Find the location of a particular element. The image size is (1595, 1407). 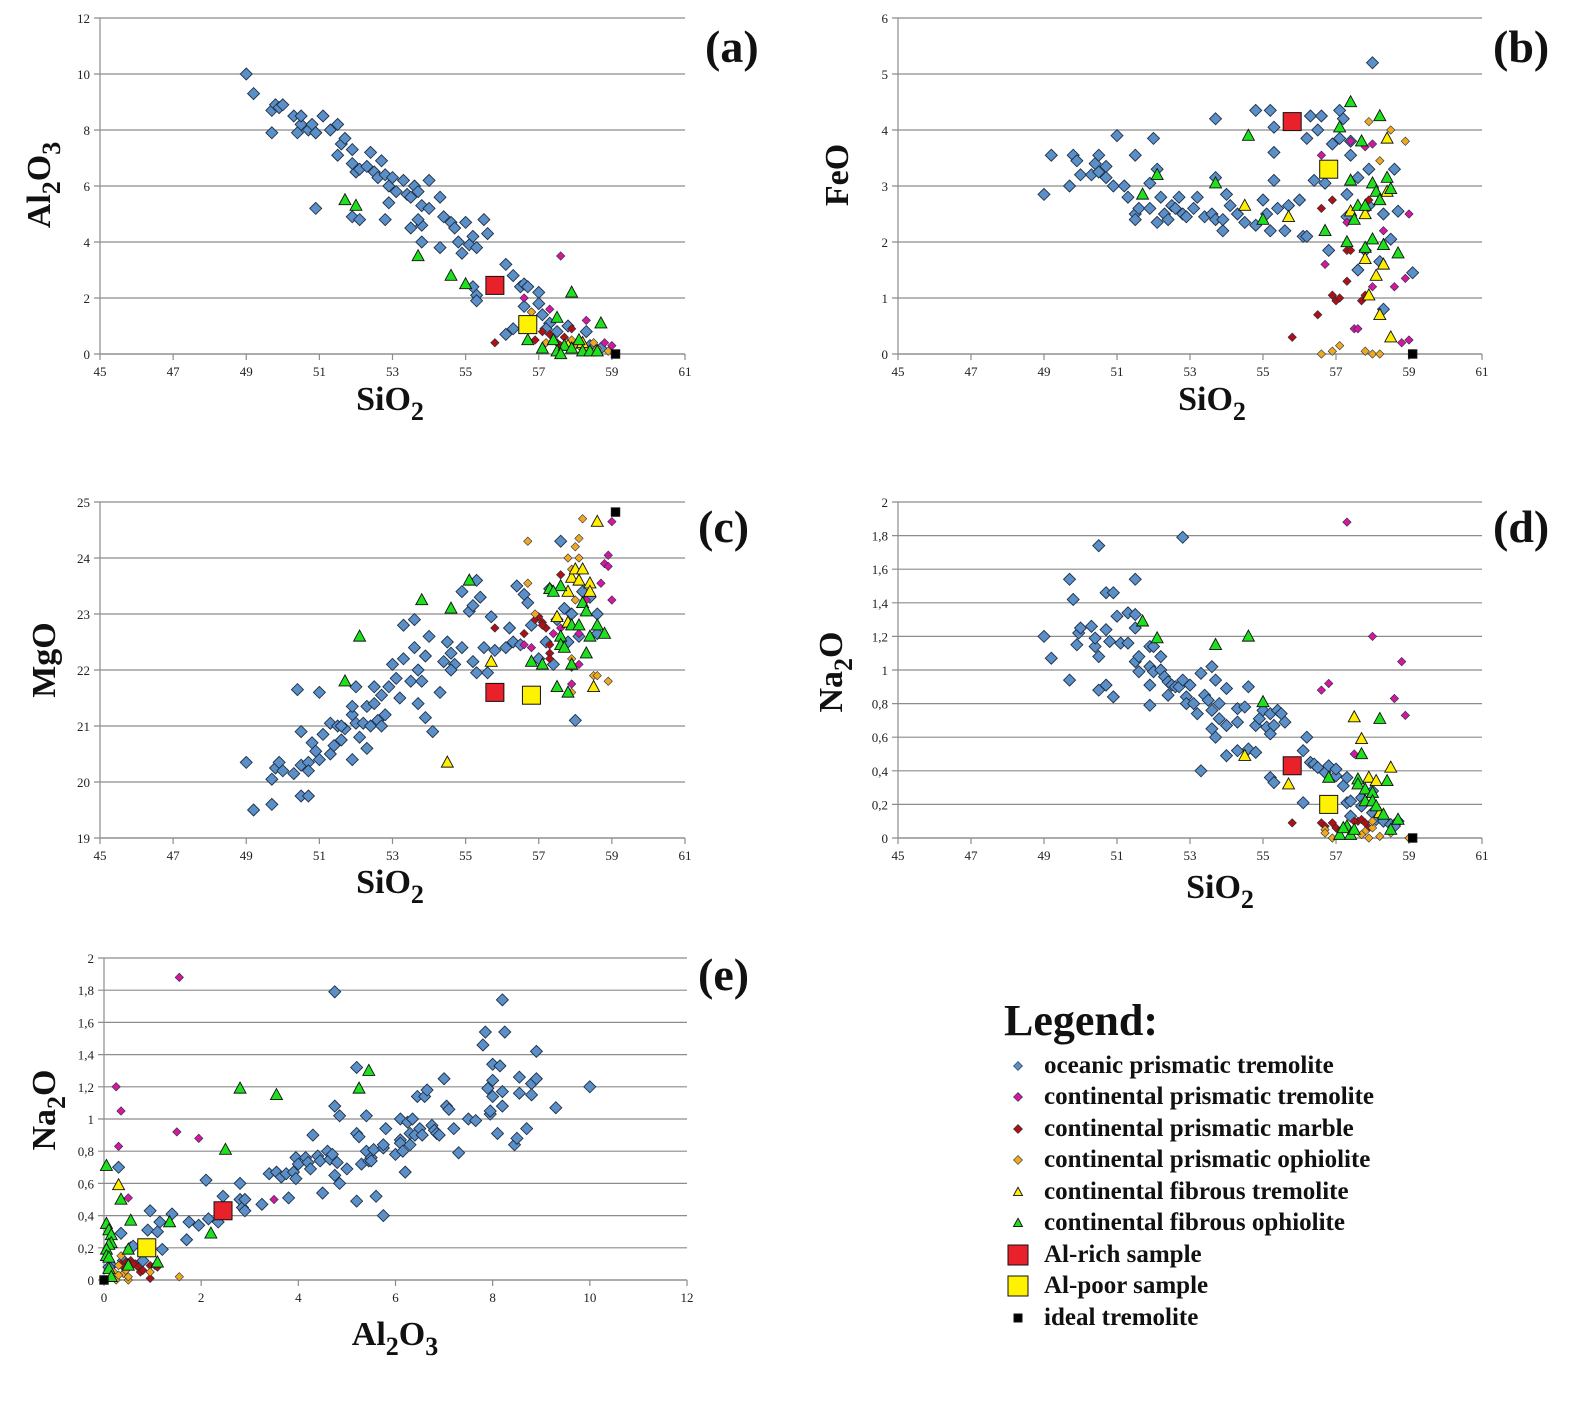

x-tick-label: 47 is located at coordinates (972, 371).